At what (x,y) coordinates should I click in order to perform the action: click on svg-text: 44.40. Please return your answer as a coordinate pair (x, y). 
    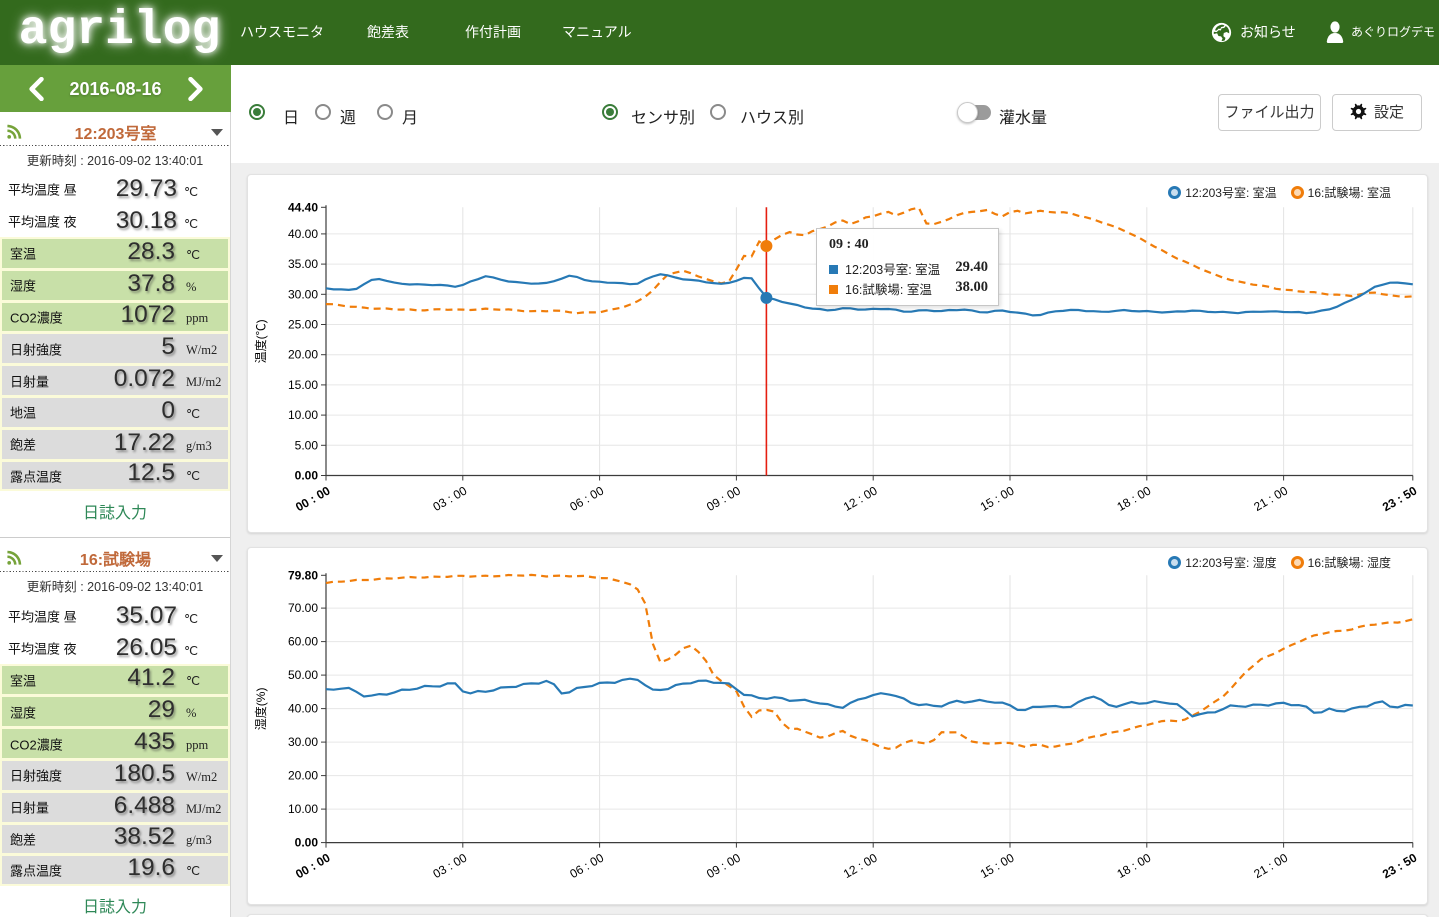
    Looking at the image, I should click on (303, 207).